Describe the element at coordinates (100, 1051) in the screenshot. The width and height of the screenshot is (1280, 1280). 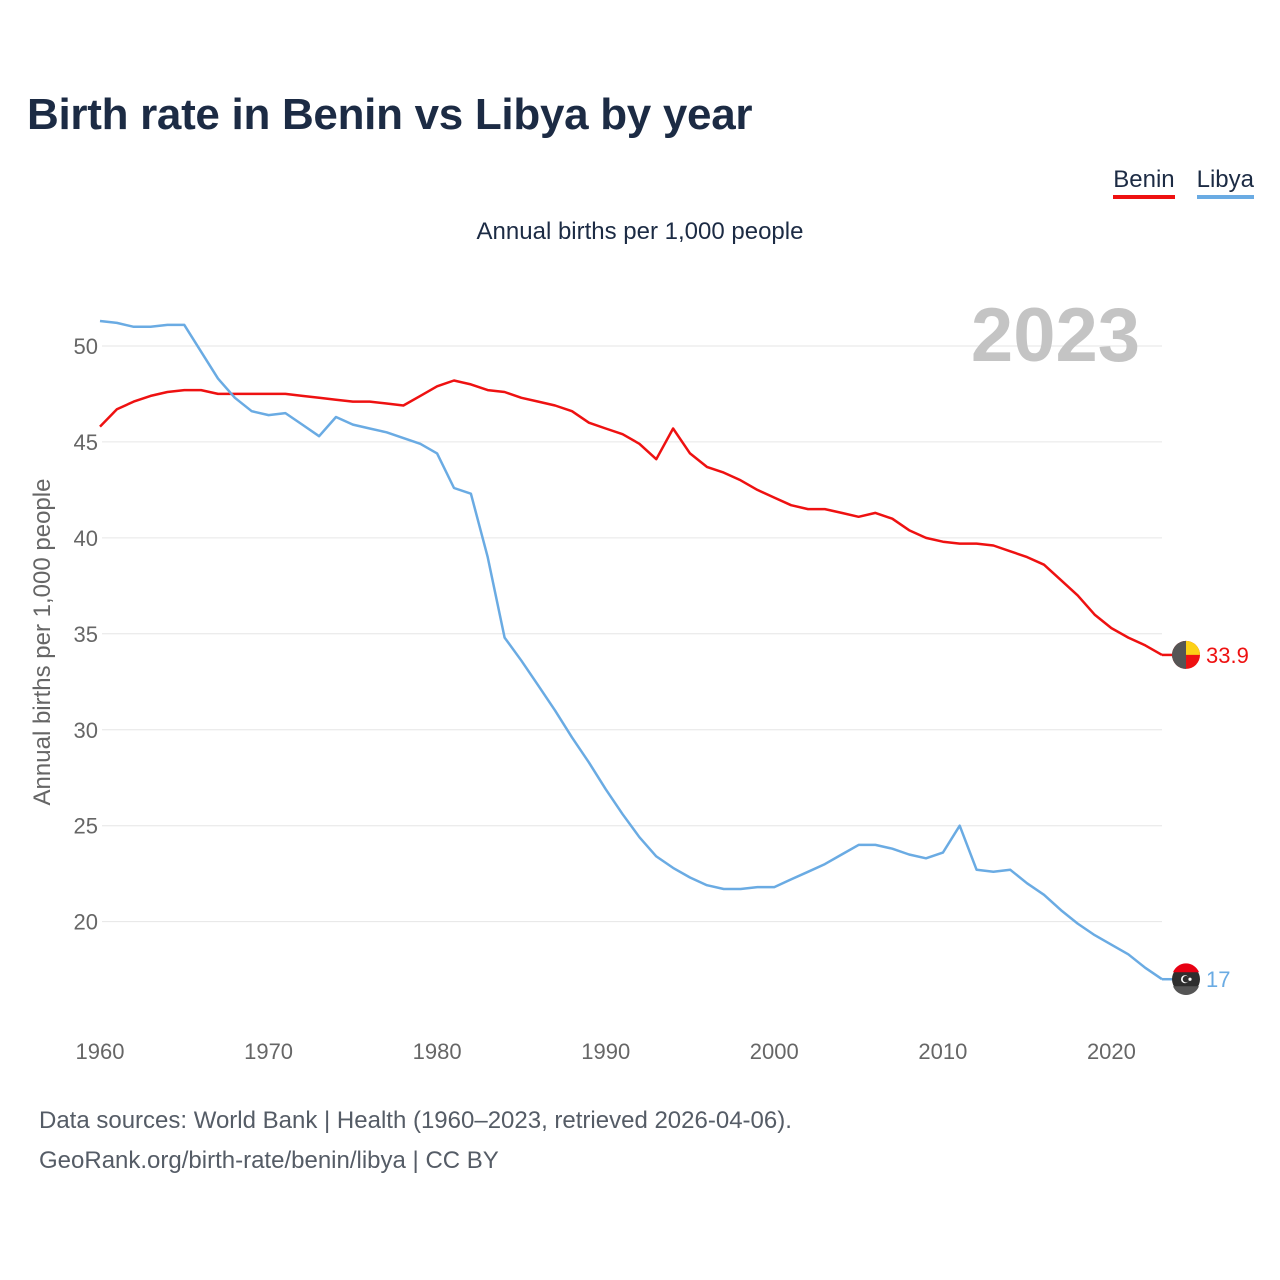
I see `x-tick-label: 1960` at that location.